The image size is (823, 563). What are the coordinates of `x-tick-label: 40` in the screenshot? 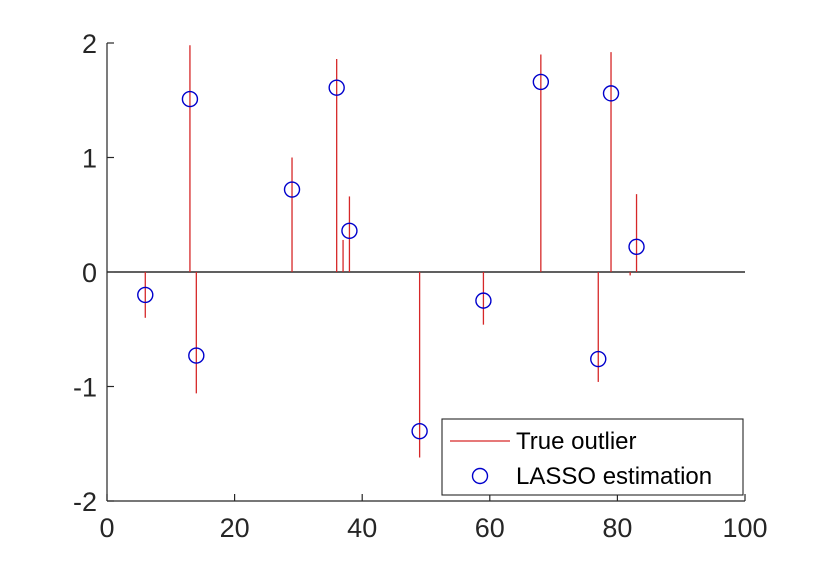 It's located at (362, 528).